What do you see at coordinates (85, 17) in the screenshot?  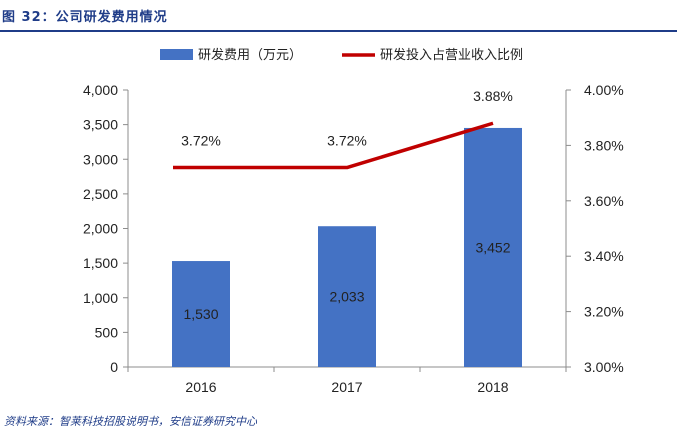 I see `figure-title: 图 32：公司研发费用情况` at bounding box center [85, 17].